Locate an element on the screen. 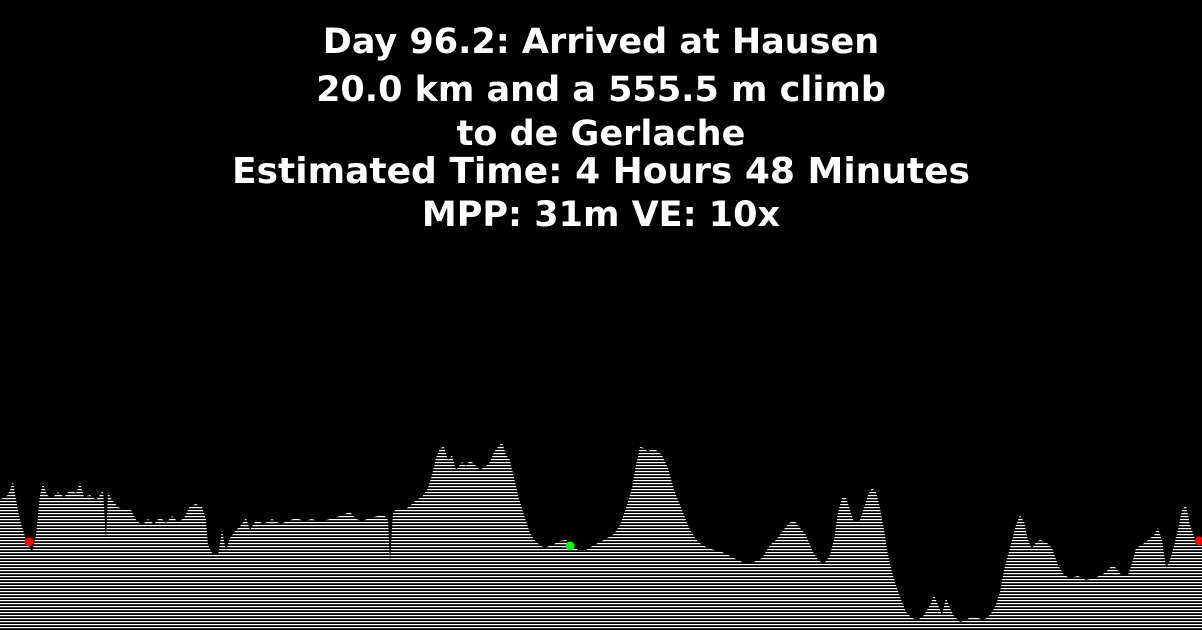 The height and width of the screenshot is (630, 1202). start-marker is located at coordinates (29, 542).